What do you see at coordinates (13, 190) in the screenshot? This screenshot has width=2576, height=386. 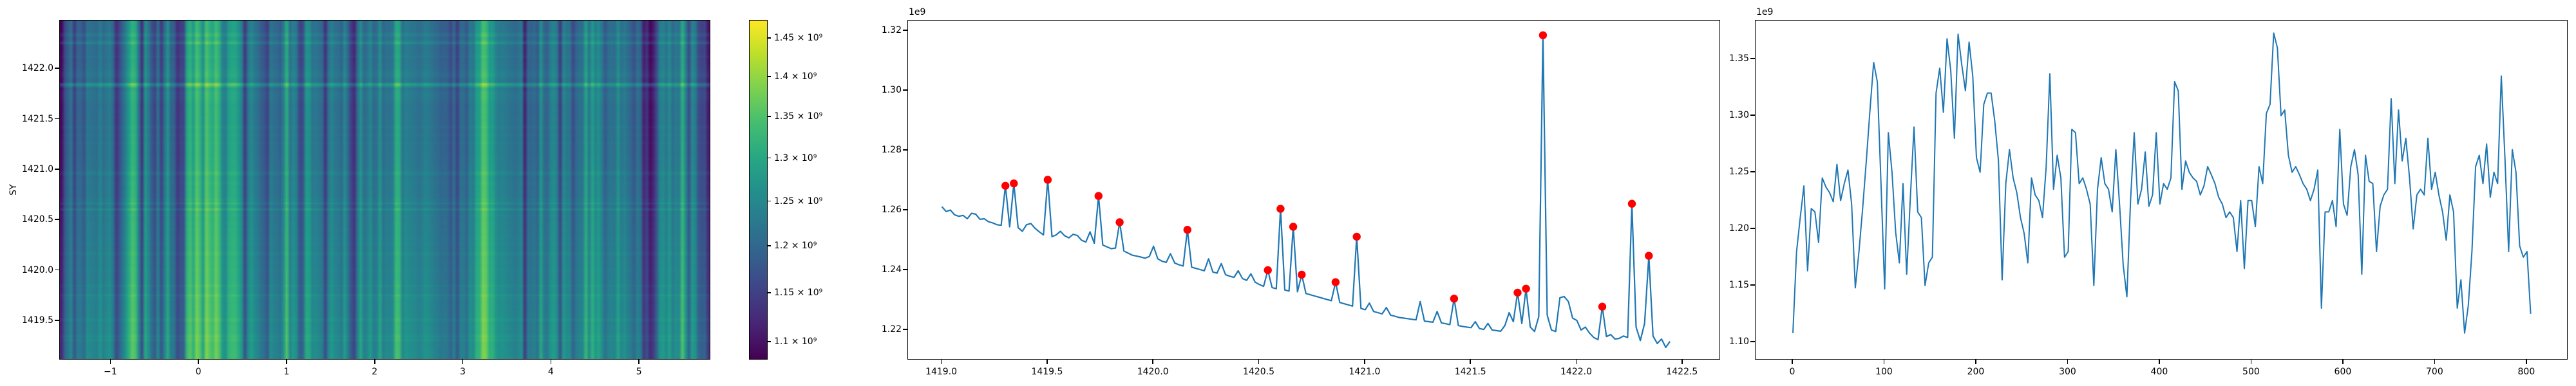 I see `y-axis-label-sy: SY` at bounding box center [13, 190].